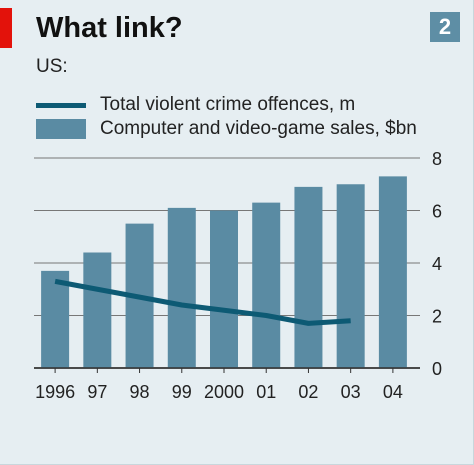 Image resolution: width=474 pixels, height=465 pixels. What do you see at coordinates (266, 392) in the screenshot?
I see `x-tick-label: 01` at bounding box center [266, 392].